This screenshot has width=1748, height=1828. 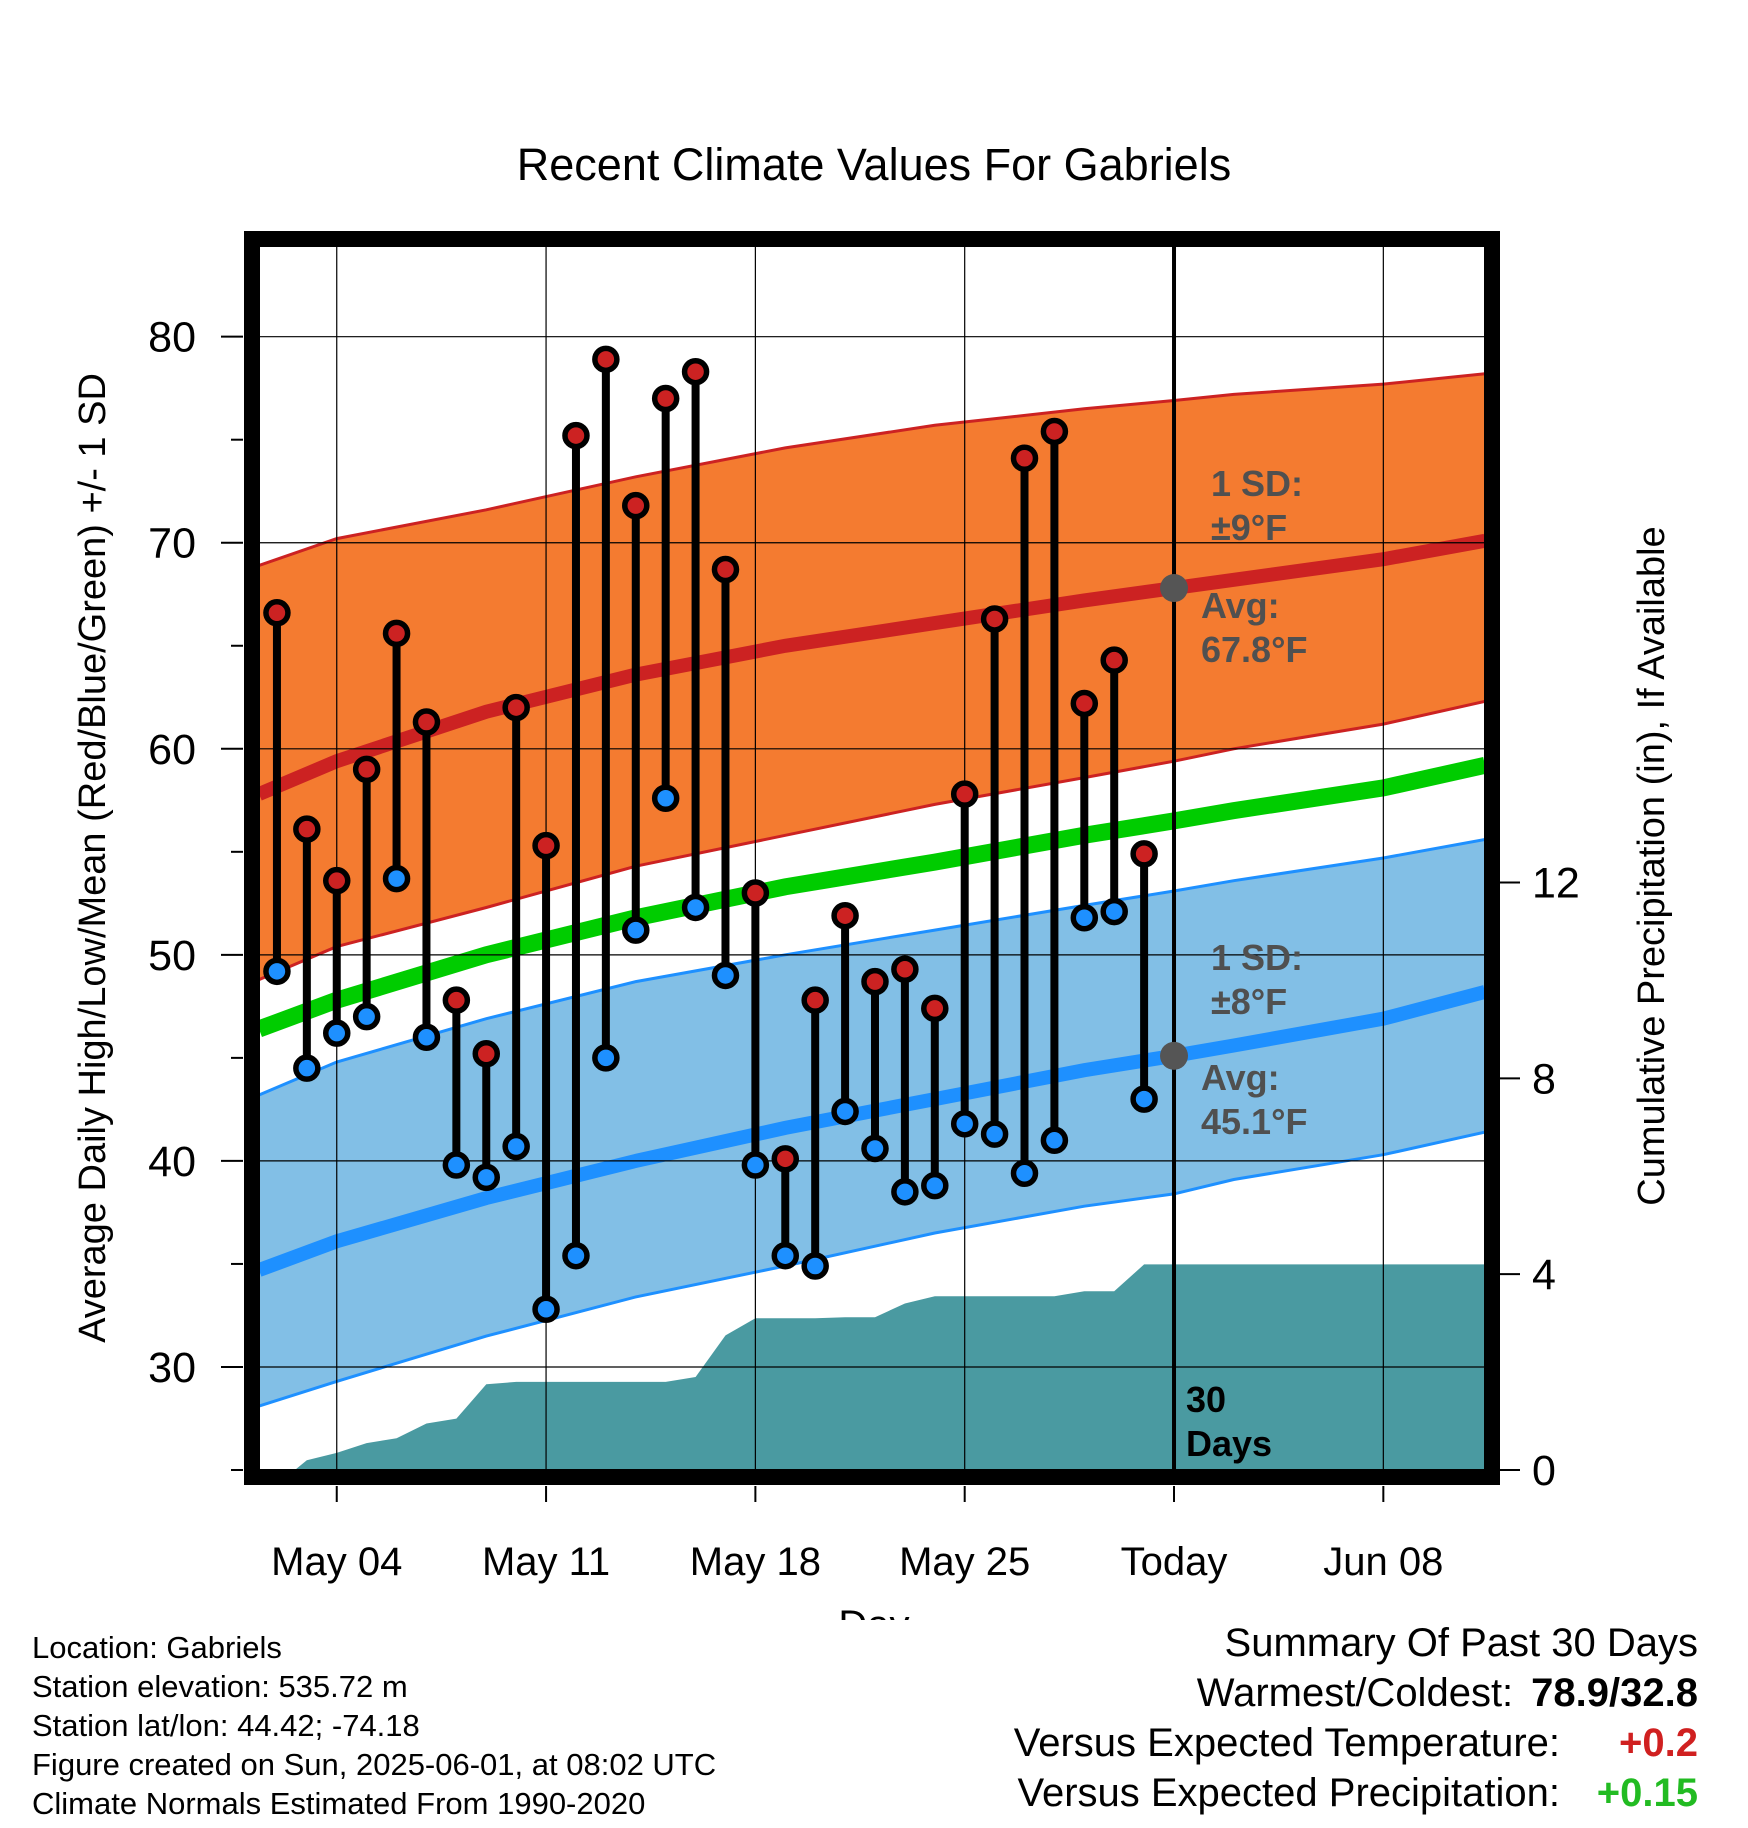 I want to click on mean-normal-line, so click(x=872, y=897).